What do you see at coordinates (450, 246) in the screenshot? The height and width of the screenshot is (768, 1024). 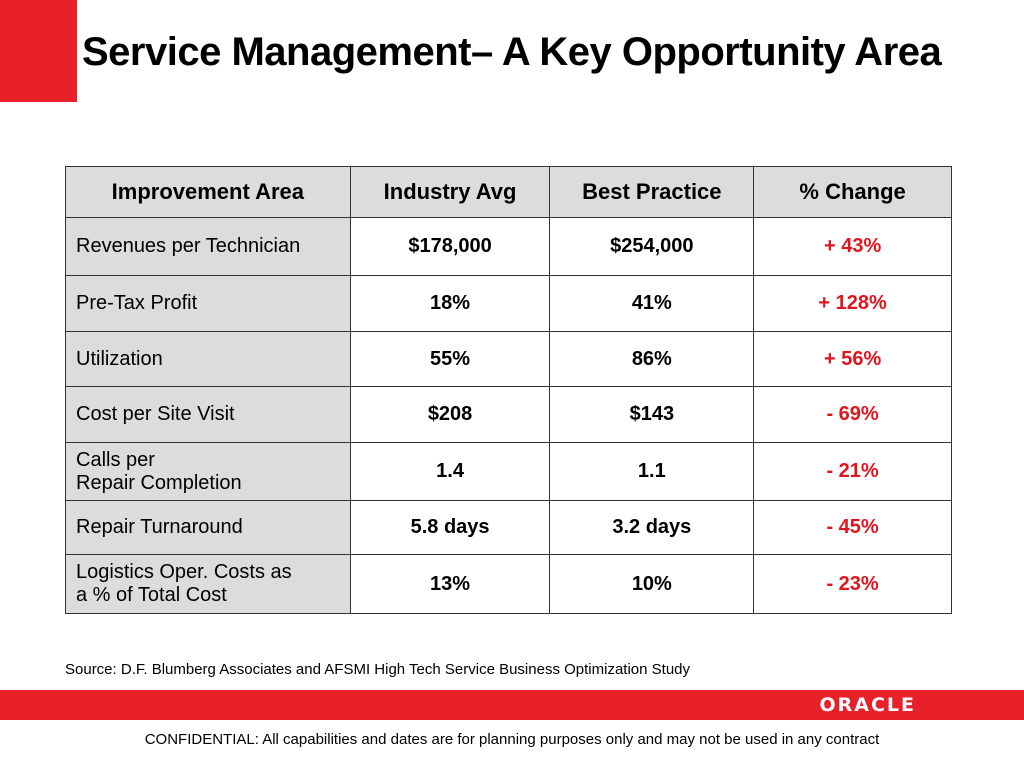 I see `cell-industry-avg: $178,000` at bounding box center [450, 246].